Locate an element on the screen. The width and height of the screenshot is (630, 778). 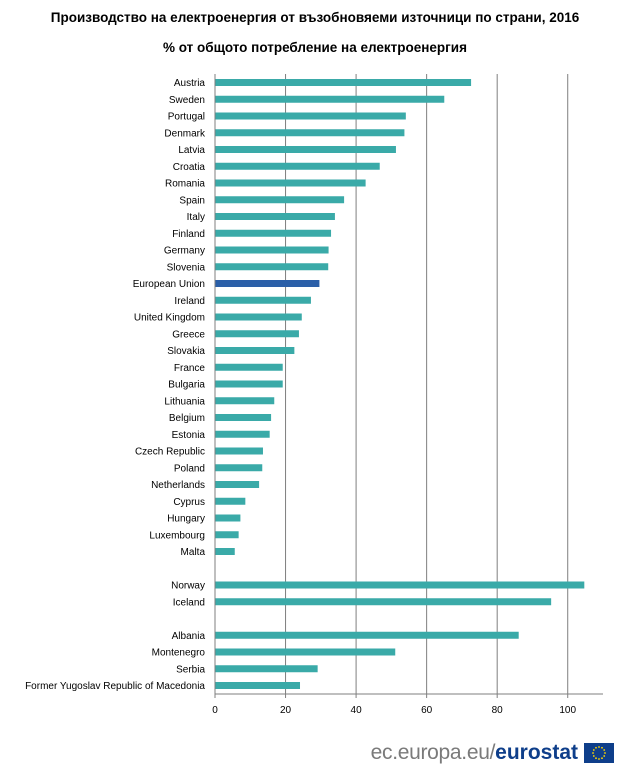
category-label: Albania is located at coordinates (189, 636).